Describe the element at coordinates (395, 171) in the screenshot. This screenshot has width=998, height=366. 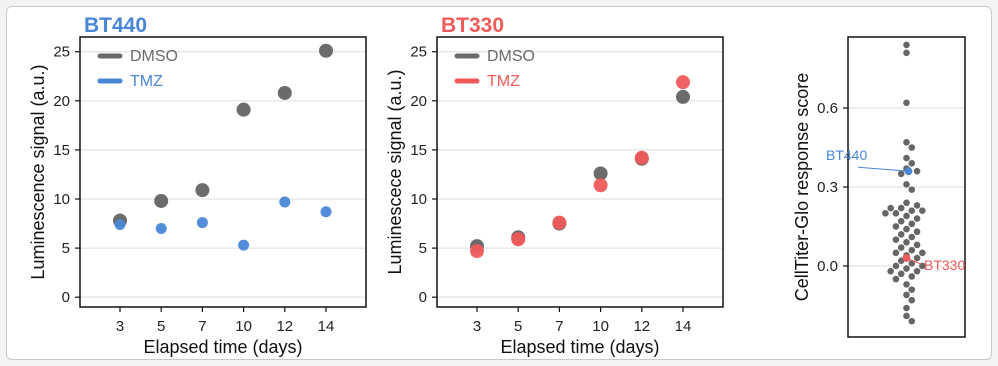
I see `y-axis-label: Luminescece signal (a.u.)` at that location.